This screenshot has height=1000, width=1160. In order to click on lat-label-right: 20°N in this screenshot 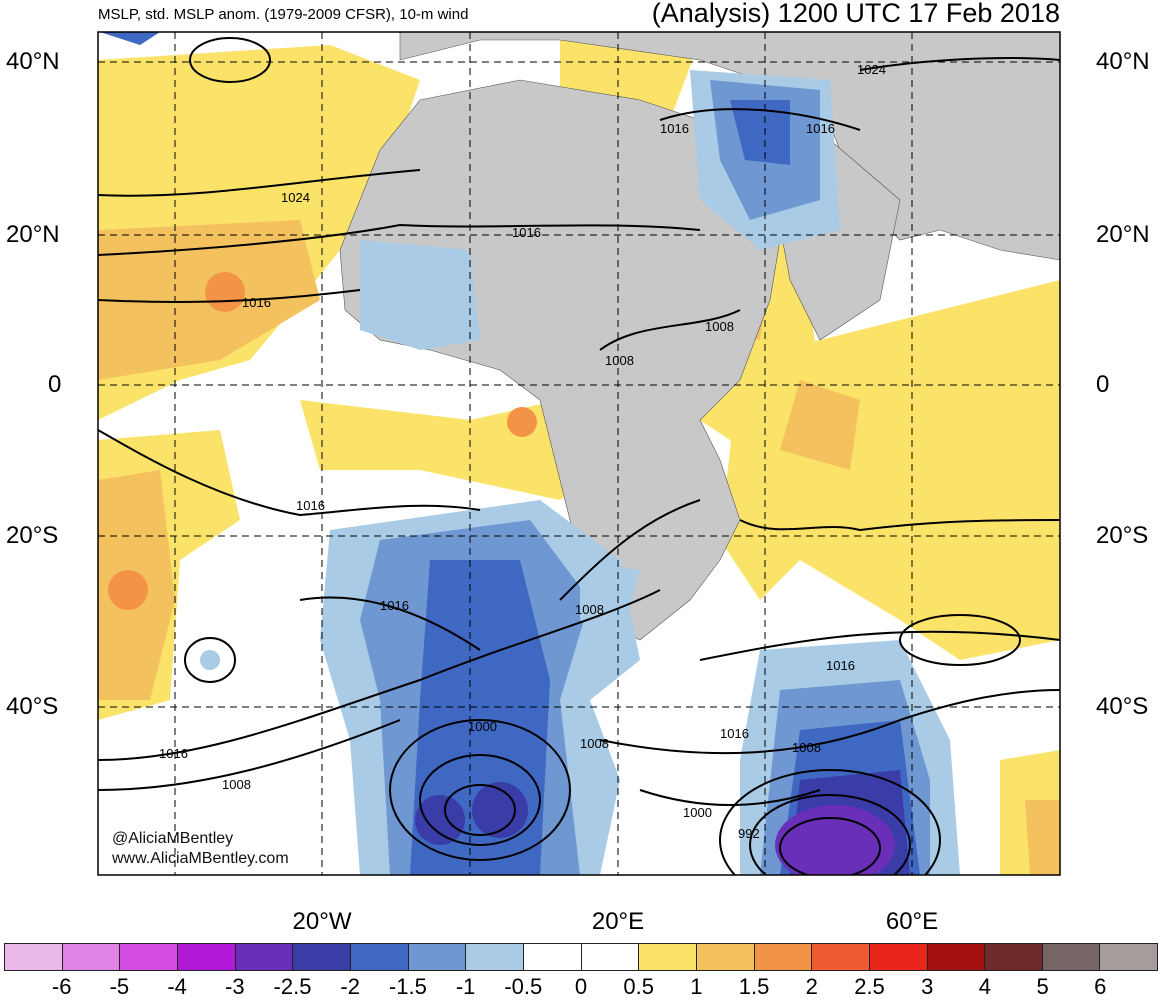, I will do `click(1123, 234)`.